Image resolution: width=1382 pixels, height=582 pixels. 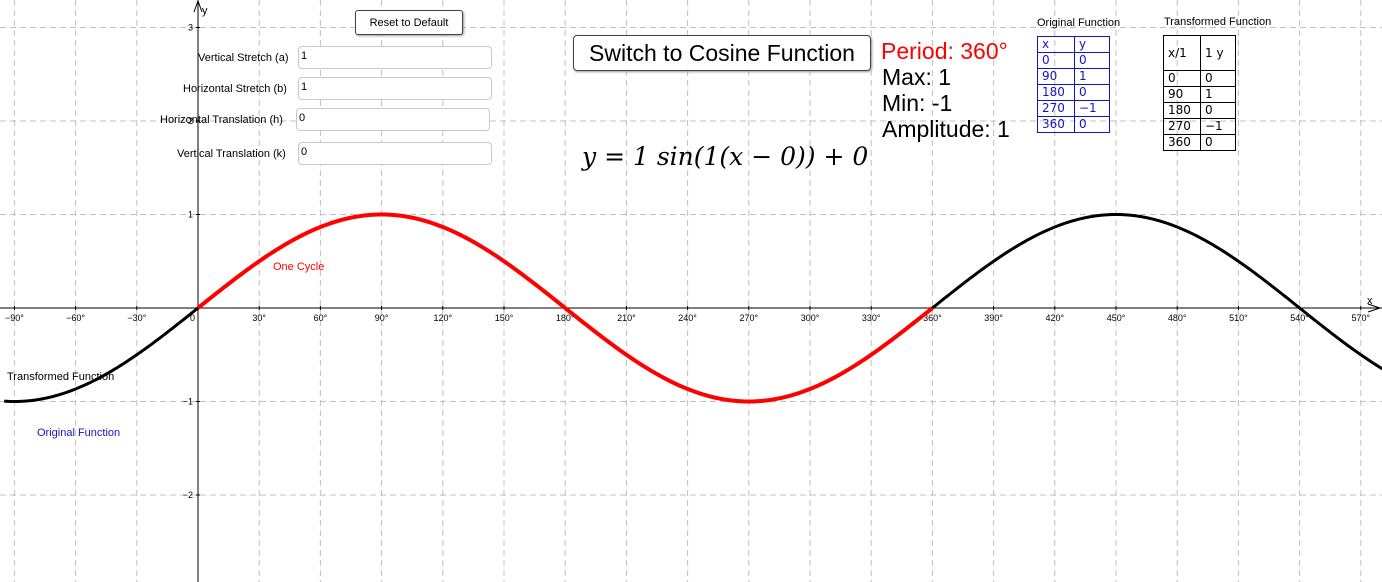 I want to click on x-tick-label: 540°, so click(x=1299, y=318).